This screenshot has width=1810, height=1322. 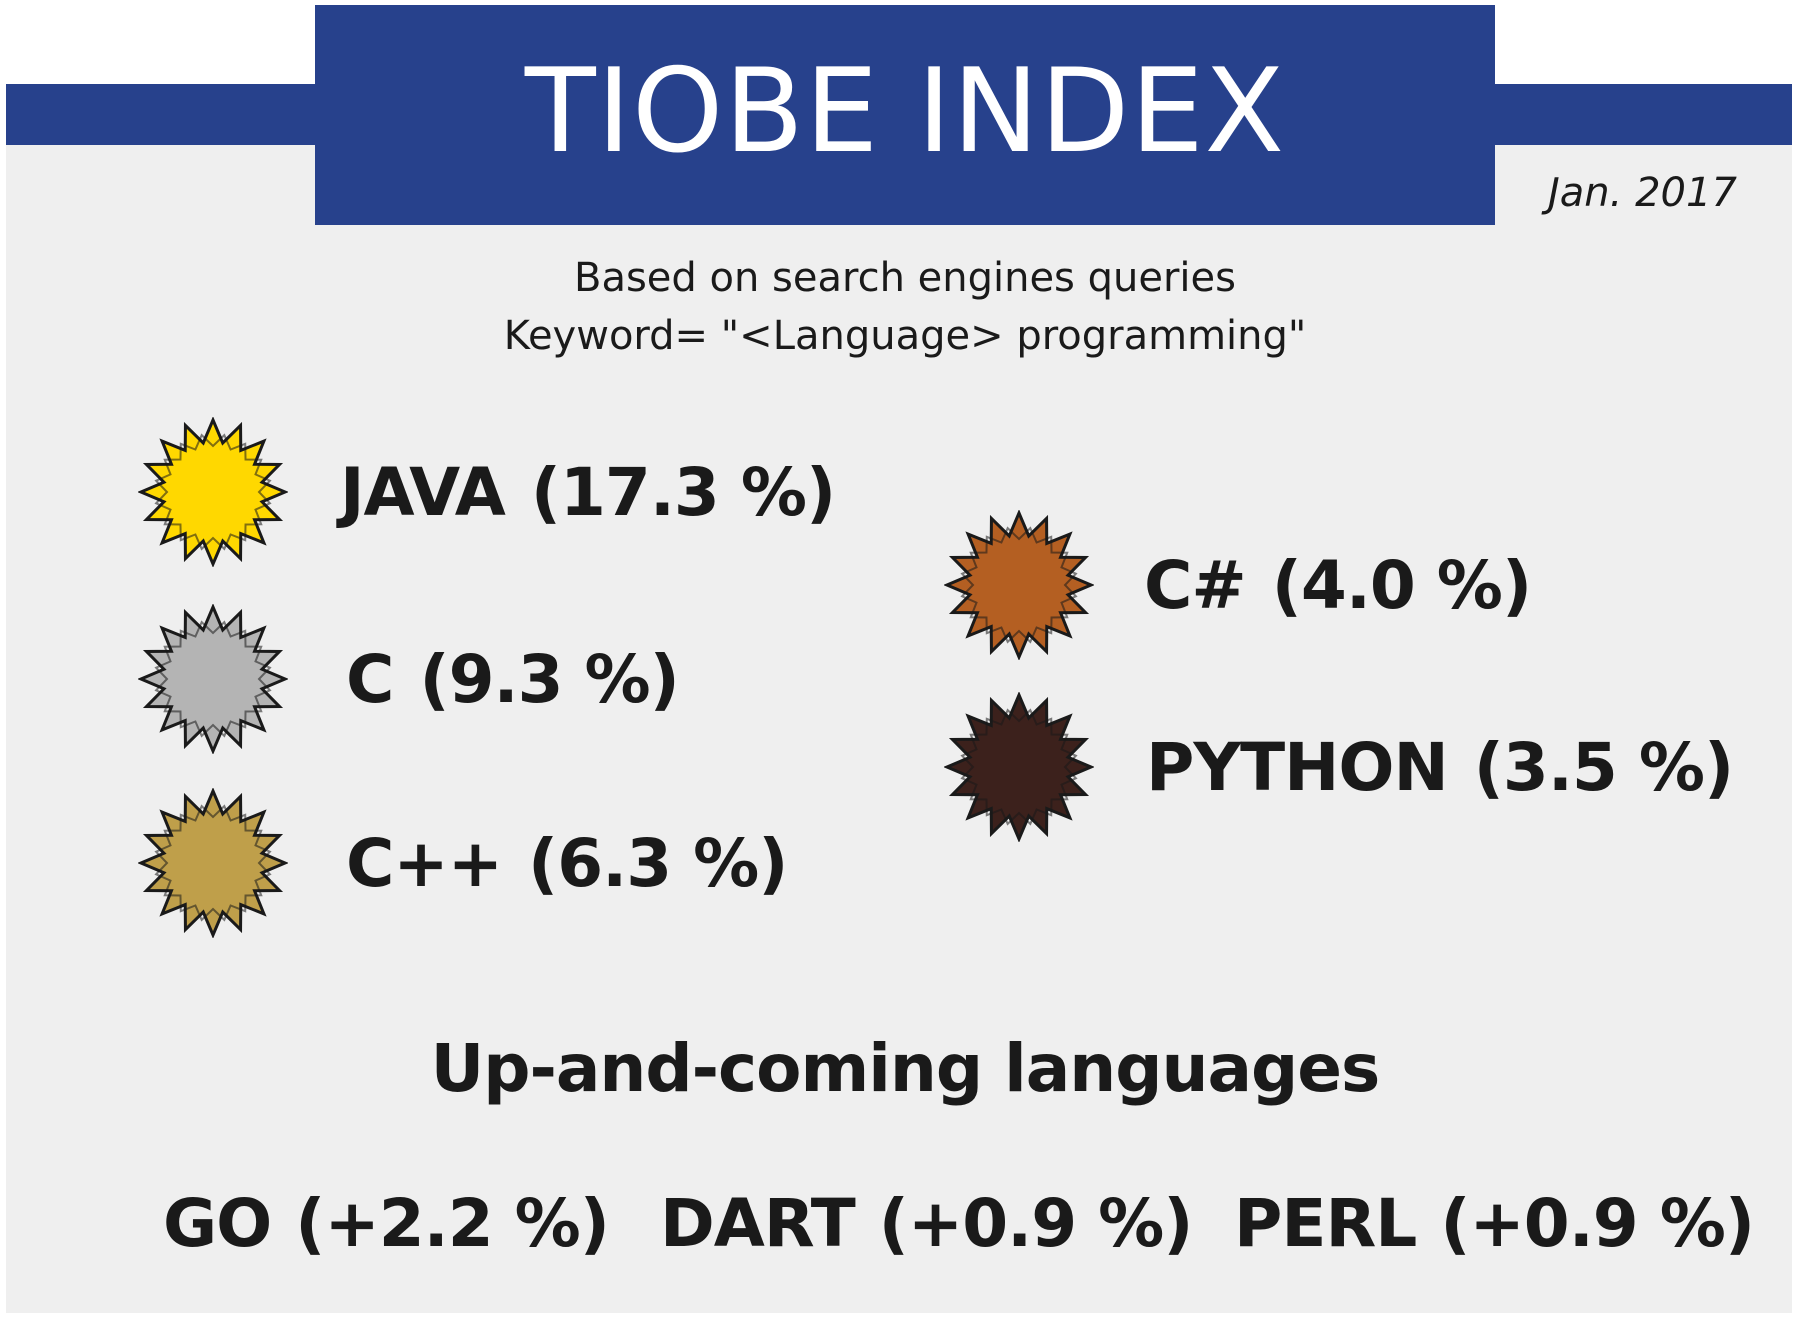 I want to click on copper-star-icon, so click(x=1019, y=585).